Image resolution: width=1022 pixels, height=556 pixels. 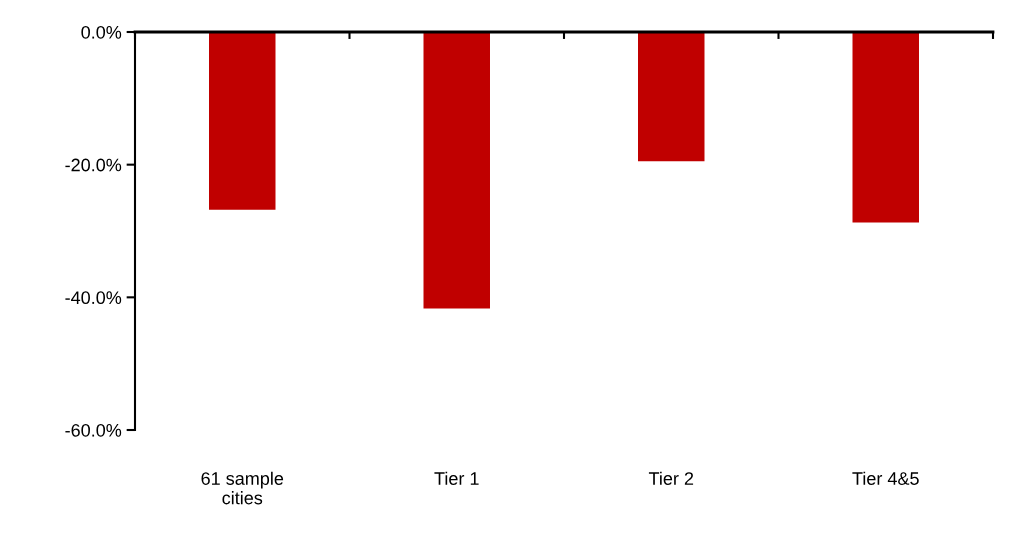 What do you see at coordinates (101, 32) in the screenshot?
I see `y-tick-label: 0.0%` at bounding box center [101, 32].